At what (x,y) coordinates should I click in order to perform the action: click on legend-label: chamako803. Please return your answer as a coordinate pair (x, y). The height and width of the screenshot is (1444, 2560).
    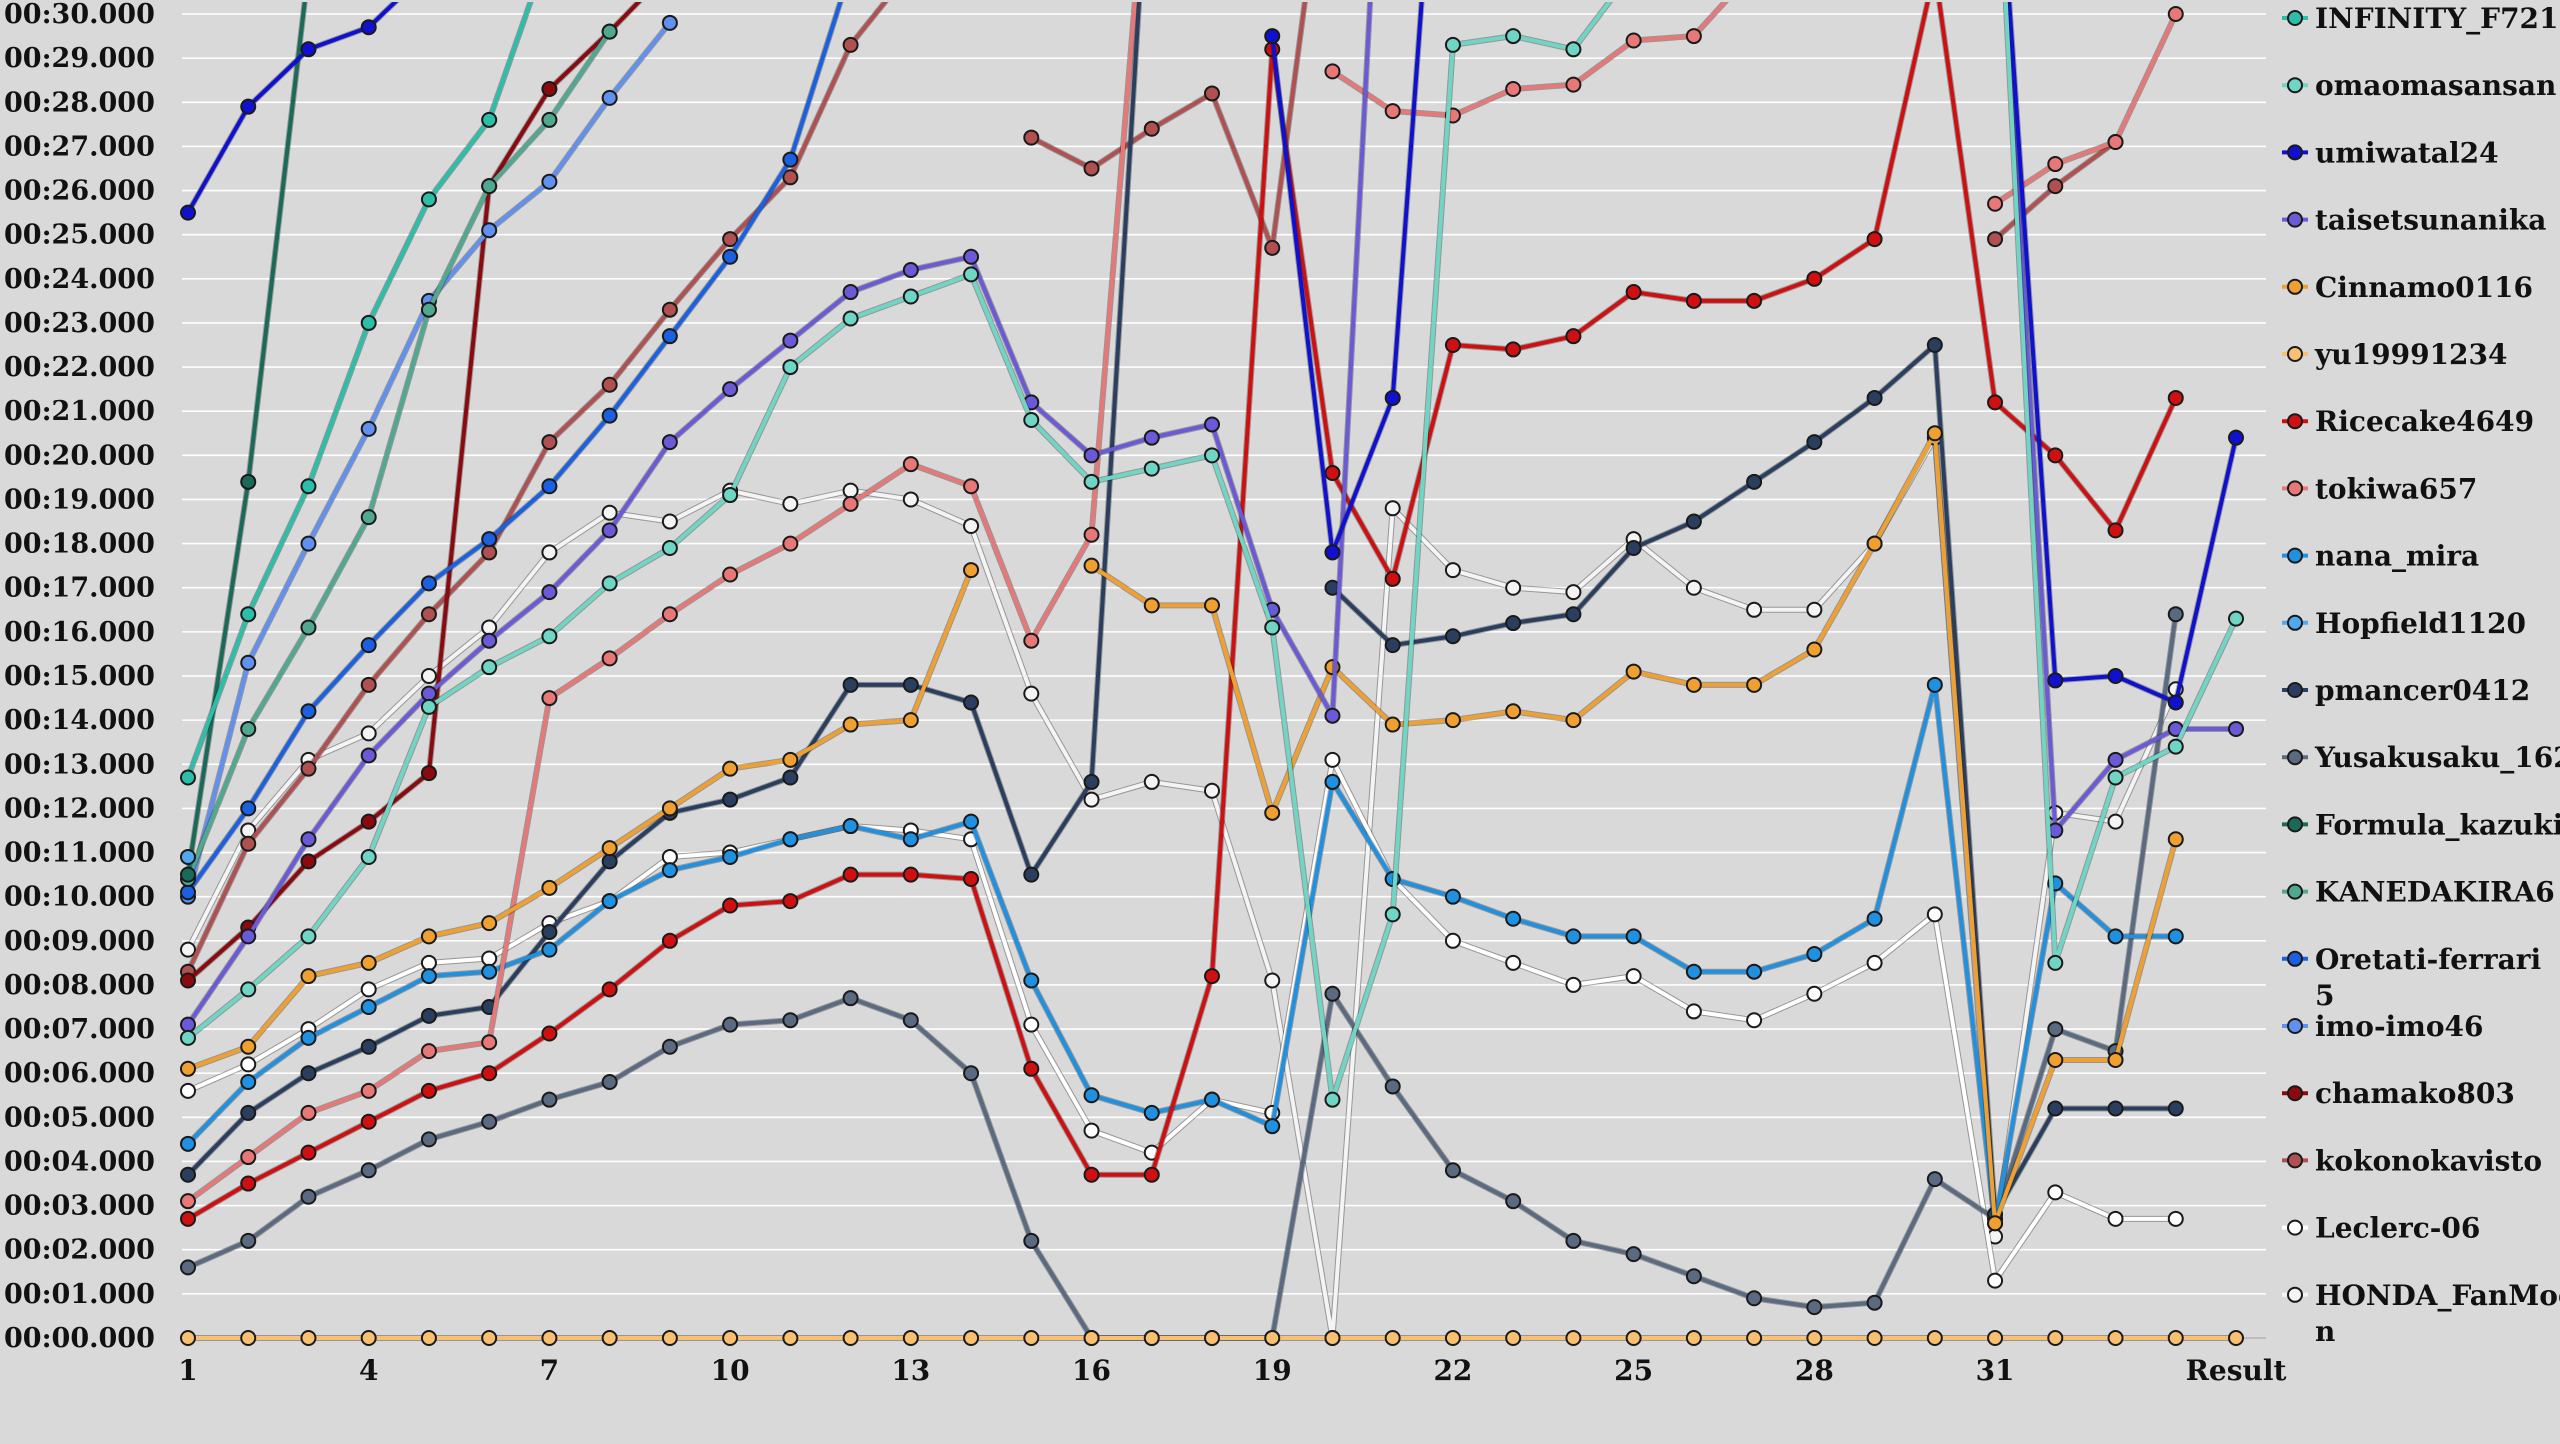
    Looking at the image, I should click on (2415, 1093).